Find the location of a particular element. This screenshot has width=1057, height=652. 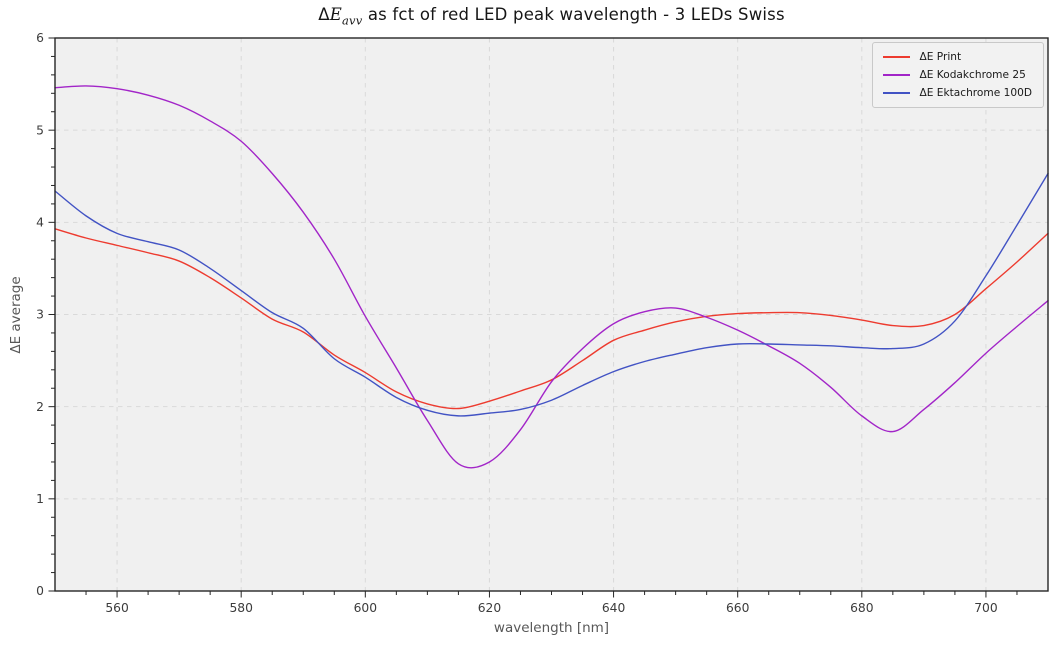

y-tick-label: 5 is located at coordinates (40, 130).